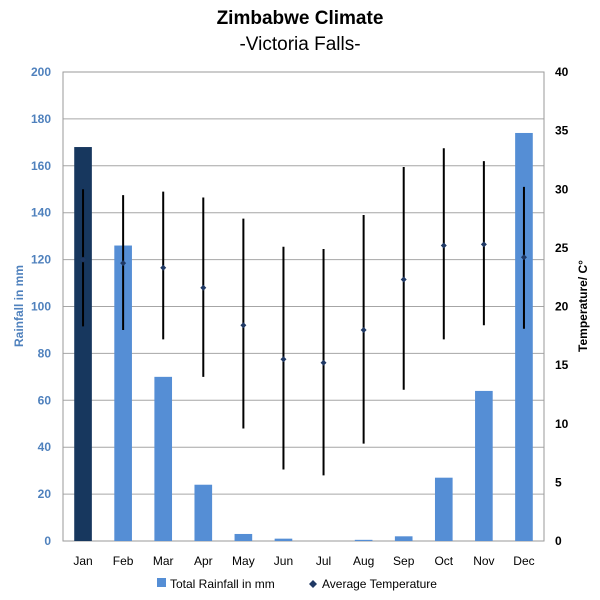 The width and height of the screenshot is (600, 600). What do you see at coordinates (562, 189) in the screenshot?
I see `y2-tick-label: 30` at bounding box center [562, 189].